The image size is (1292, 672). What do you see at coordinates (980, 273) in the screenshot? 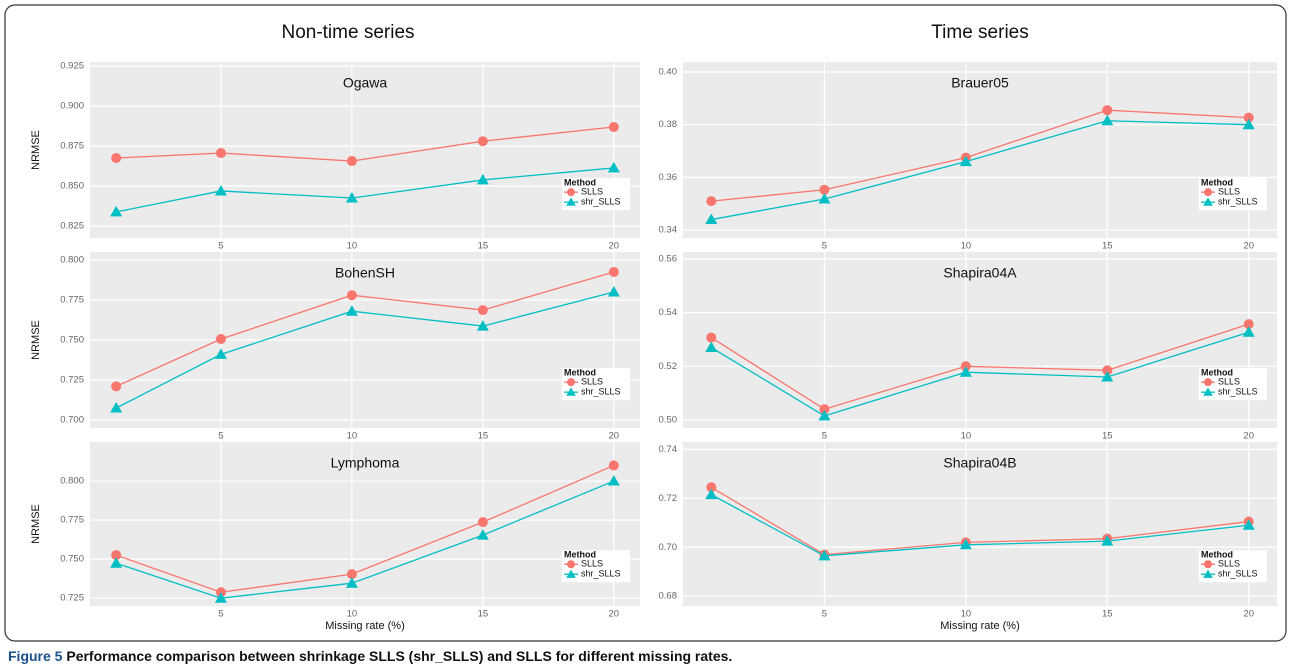
I see `panel-title: Shapira04A` at bounding box center [980, 273].